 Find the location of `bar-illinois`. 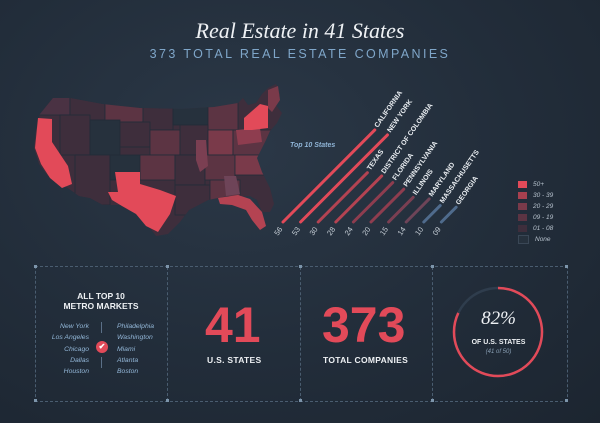

bar-illinois is located at coordinates (401, 209).